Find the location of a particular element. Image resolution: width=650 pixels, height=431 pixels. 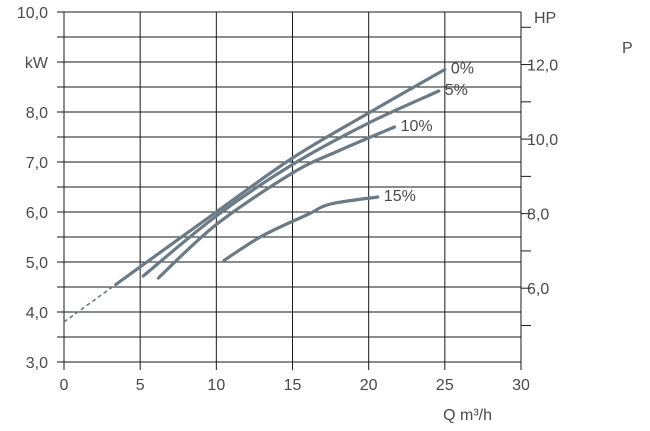

x-tick-label: 30 is located at coordinates (521, 385).